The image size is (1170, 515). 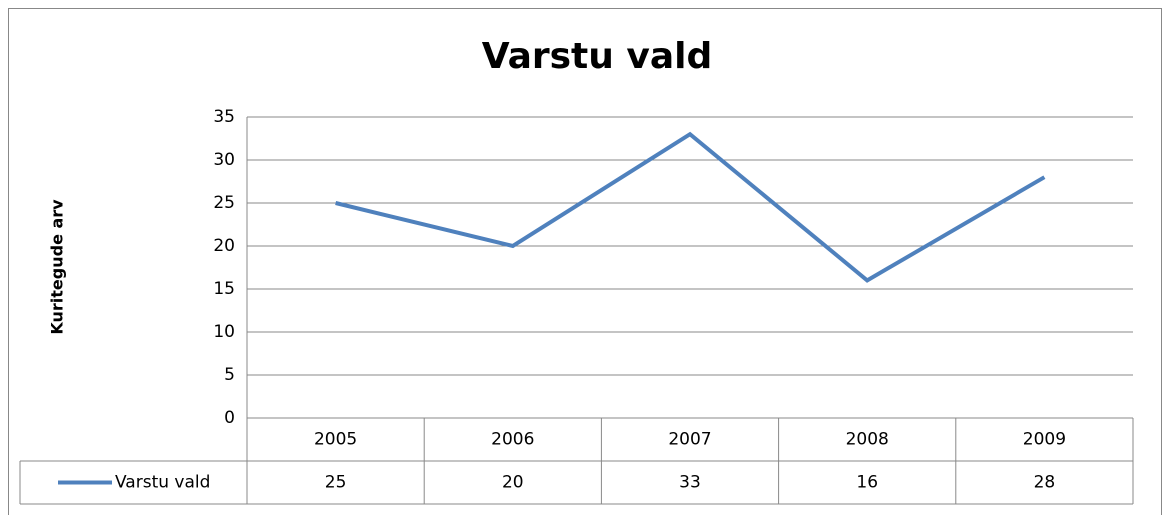 I want to click on y-tick-label: 30, so click(x=224, y=160).